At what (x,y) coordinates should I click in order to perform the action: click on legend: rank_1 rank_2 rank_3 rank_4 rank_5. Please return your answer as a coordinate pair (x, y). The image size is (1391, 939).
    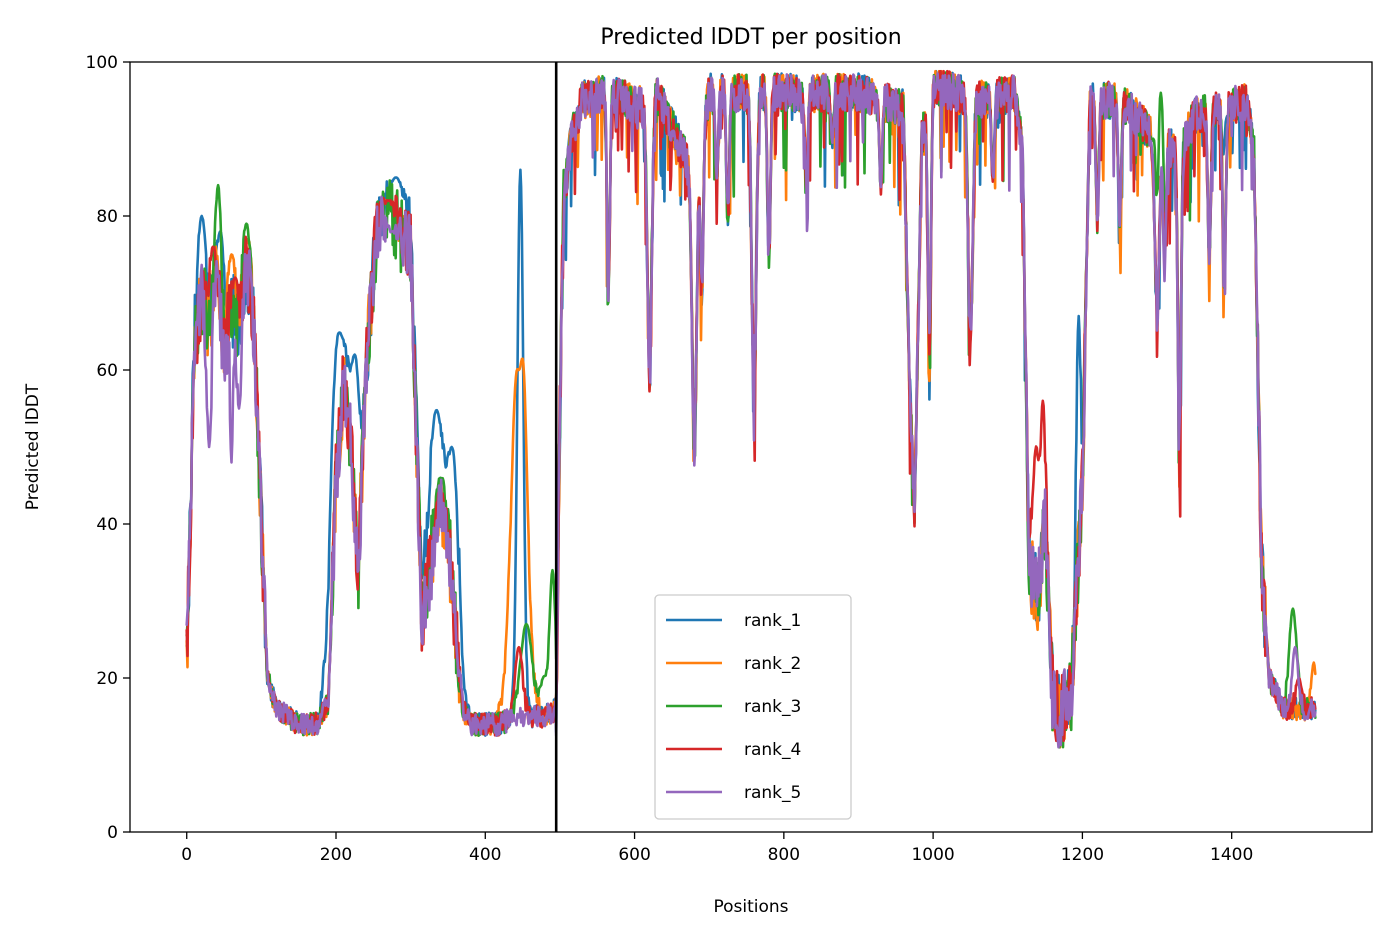
    Looking at the image, I should click on (753, 707).